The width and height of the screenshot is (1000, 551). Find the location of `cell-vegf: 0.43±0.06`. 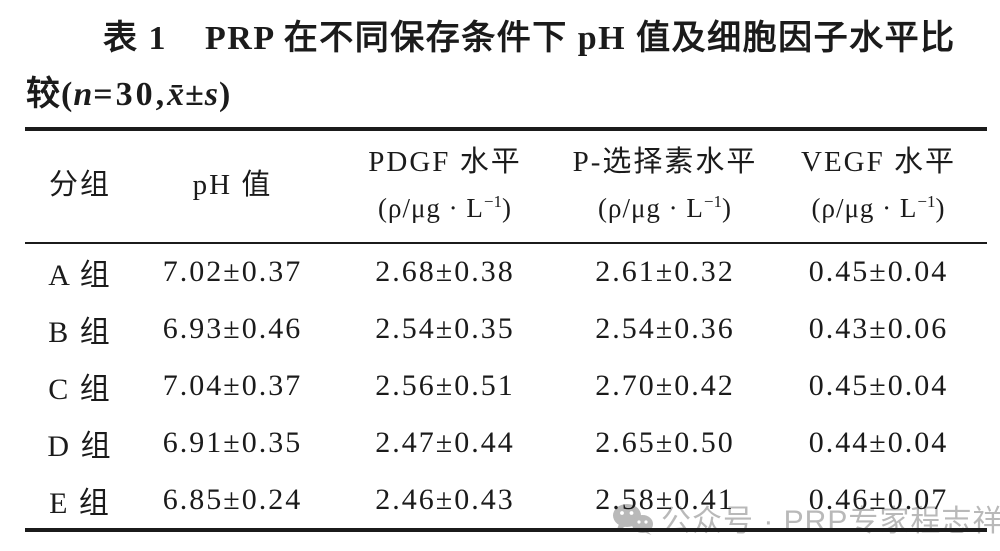

cell-vegf: 0.43±0.06 is located at coordinates (878, 328).